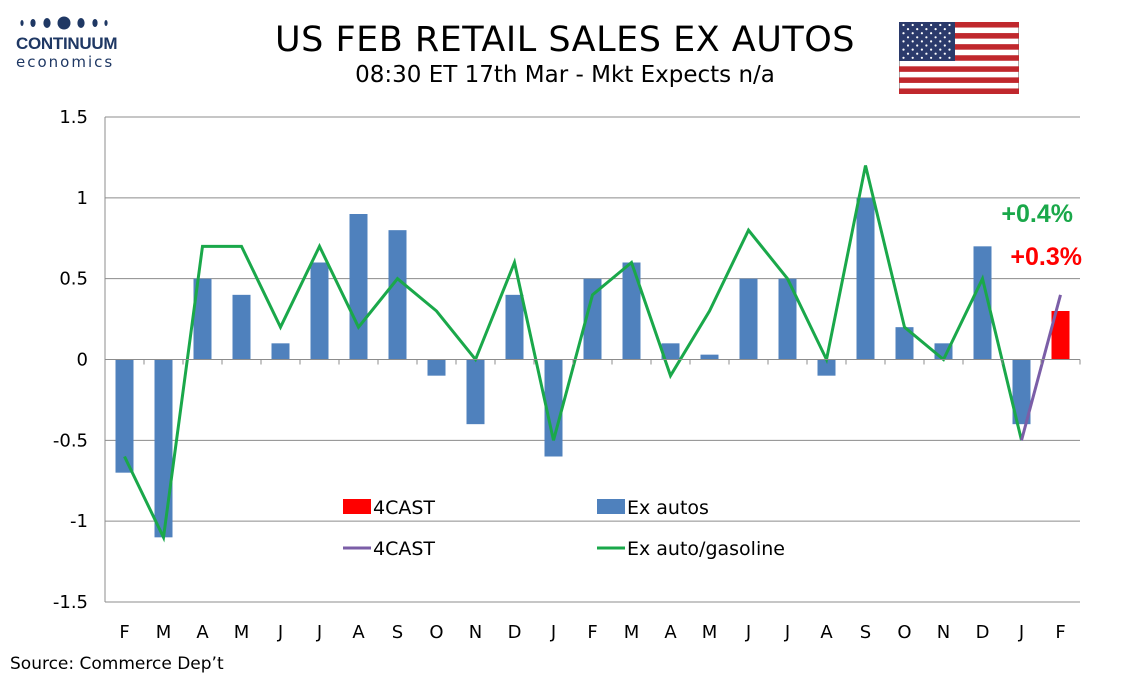 Image resolution: width=1134 pixels, height=680 pixels. What do you see at coordinates (82, 198) in the screenshot?
I see `y-tick-label: 1` at bounding box center [82, 198].